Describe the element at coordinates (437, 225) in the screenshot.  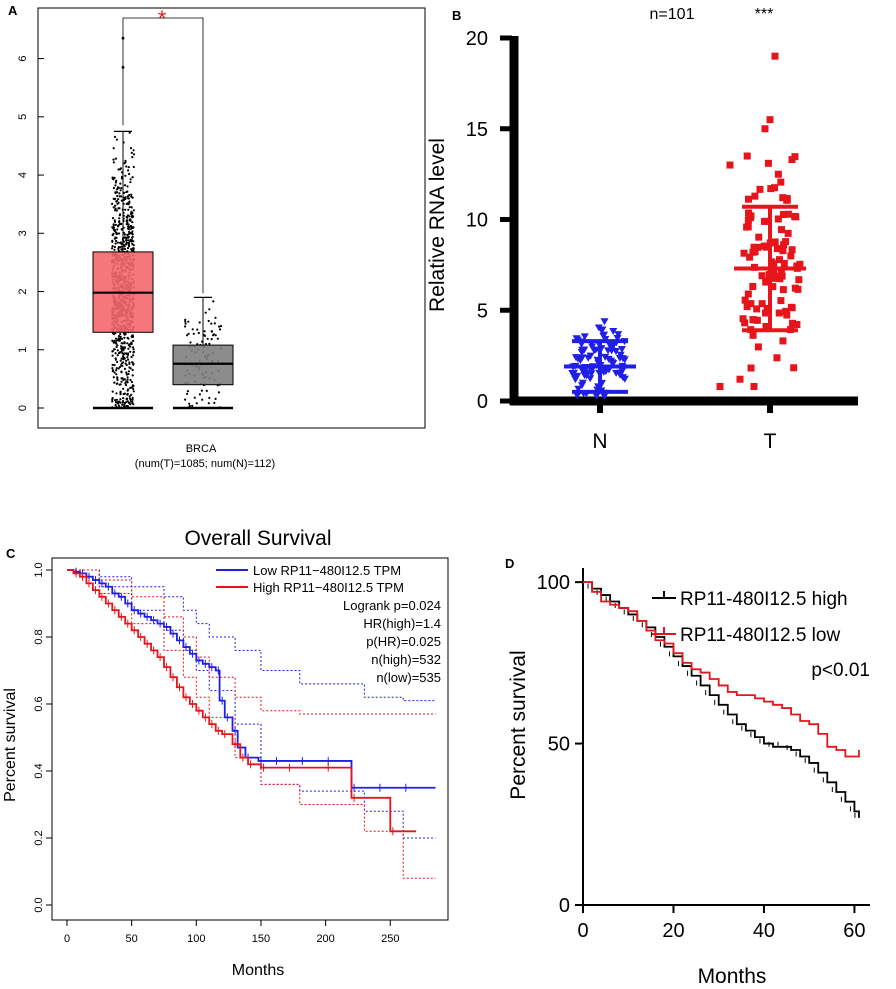
I see `panel-b-y-label: Relative RNA level` at that location.